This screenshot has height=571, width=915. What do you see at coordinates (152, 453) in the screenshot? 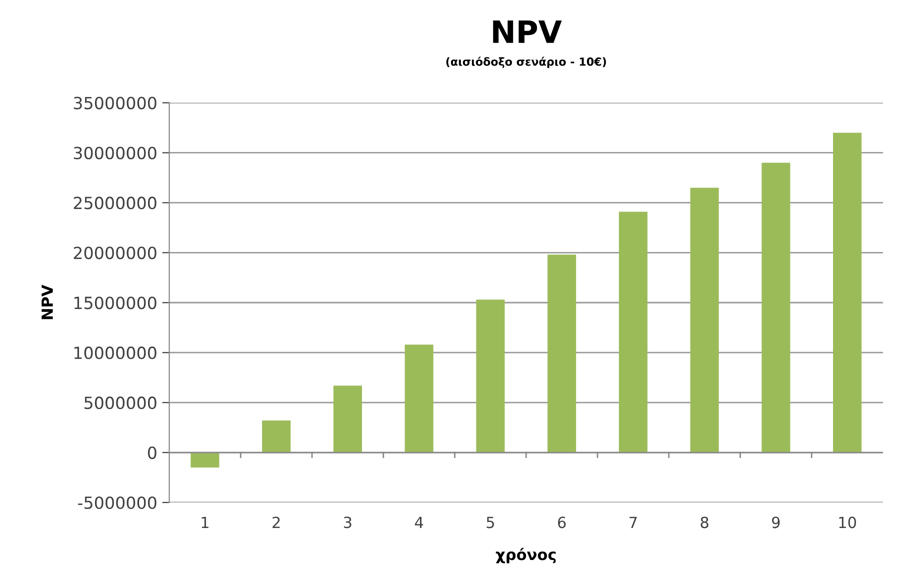
I see `y-tick-label: 0` at bounding box center [152, 453].